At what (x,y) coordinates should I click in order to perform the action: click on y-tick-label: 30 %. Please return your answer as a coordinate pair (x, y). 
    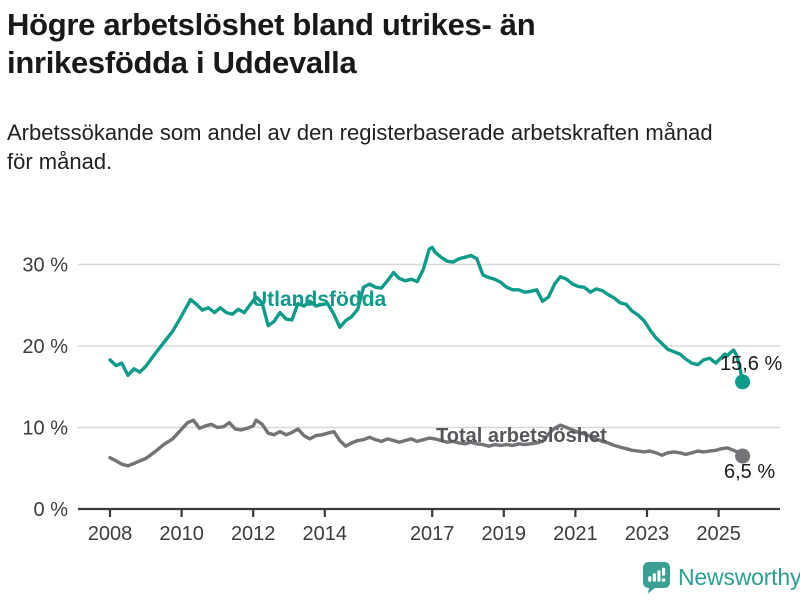
    Looking at the image, I should click on (45, 266).